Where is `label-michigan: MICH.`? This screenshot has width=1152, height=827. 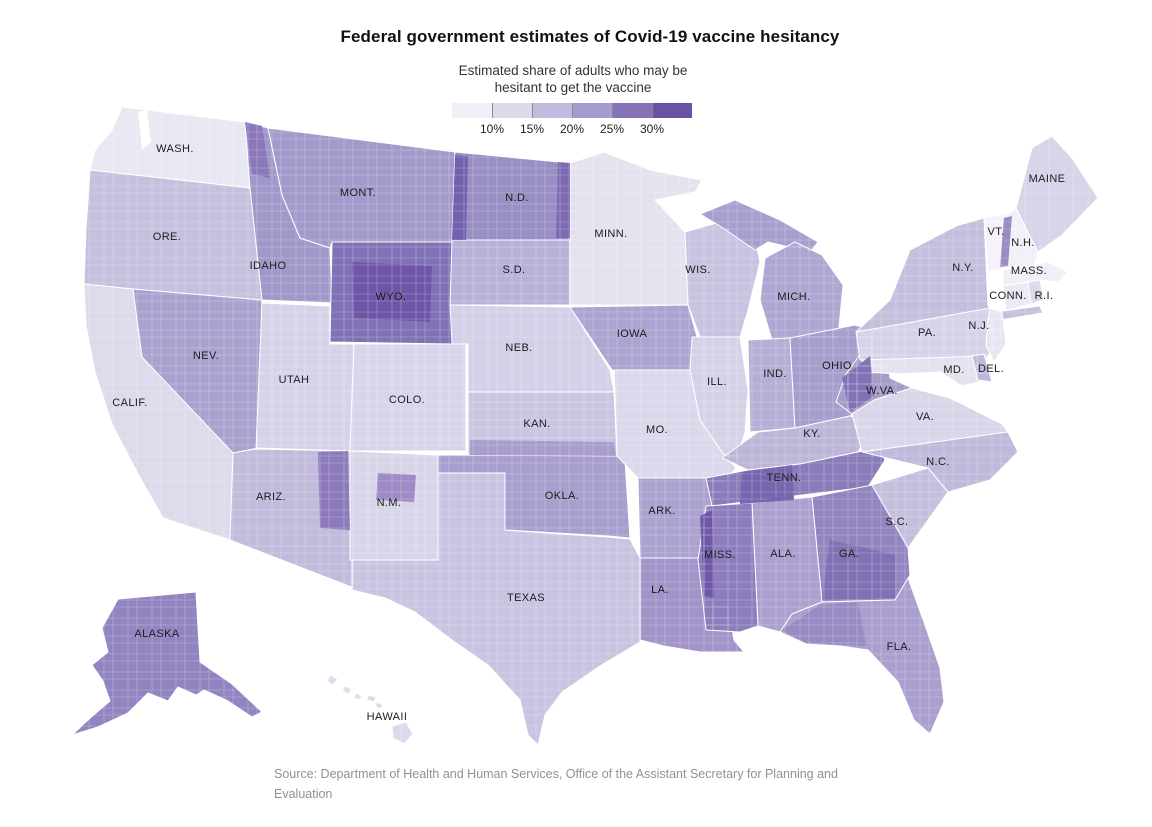 label-michigan: MICH. is located at coordinates (793, 297).